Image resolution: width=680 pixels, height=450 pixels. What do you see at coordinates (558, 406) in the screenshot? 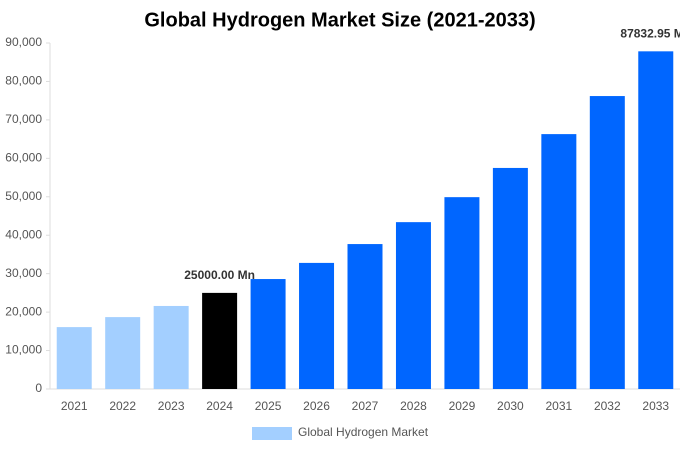
I see `x-tick-label: 2031` at bounding box center [558, 406].